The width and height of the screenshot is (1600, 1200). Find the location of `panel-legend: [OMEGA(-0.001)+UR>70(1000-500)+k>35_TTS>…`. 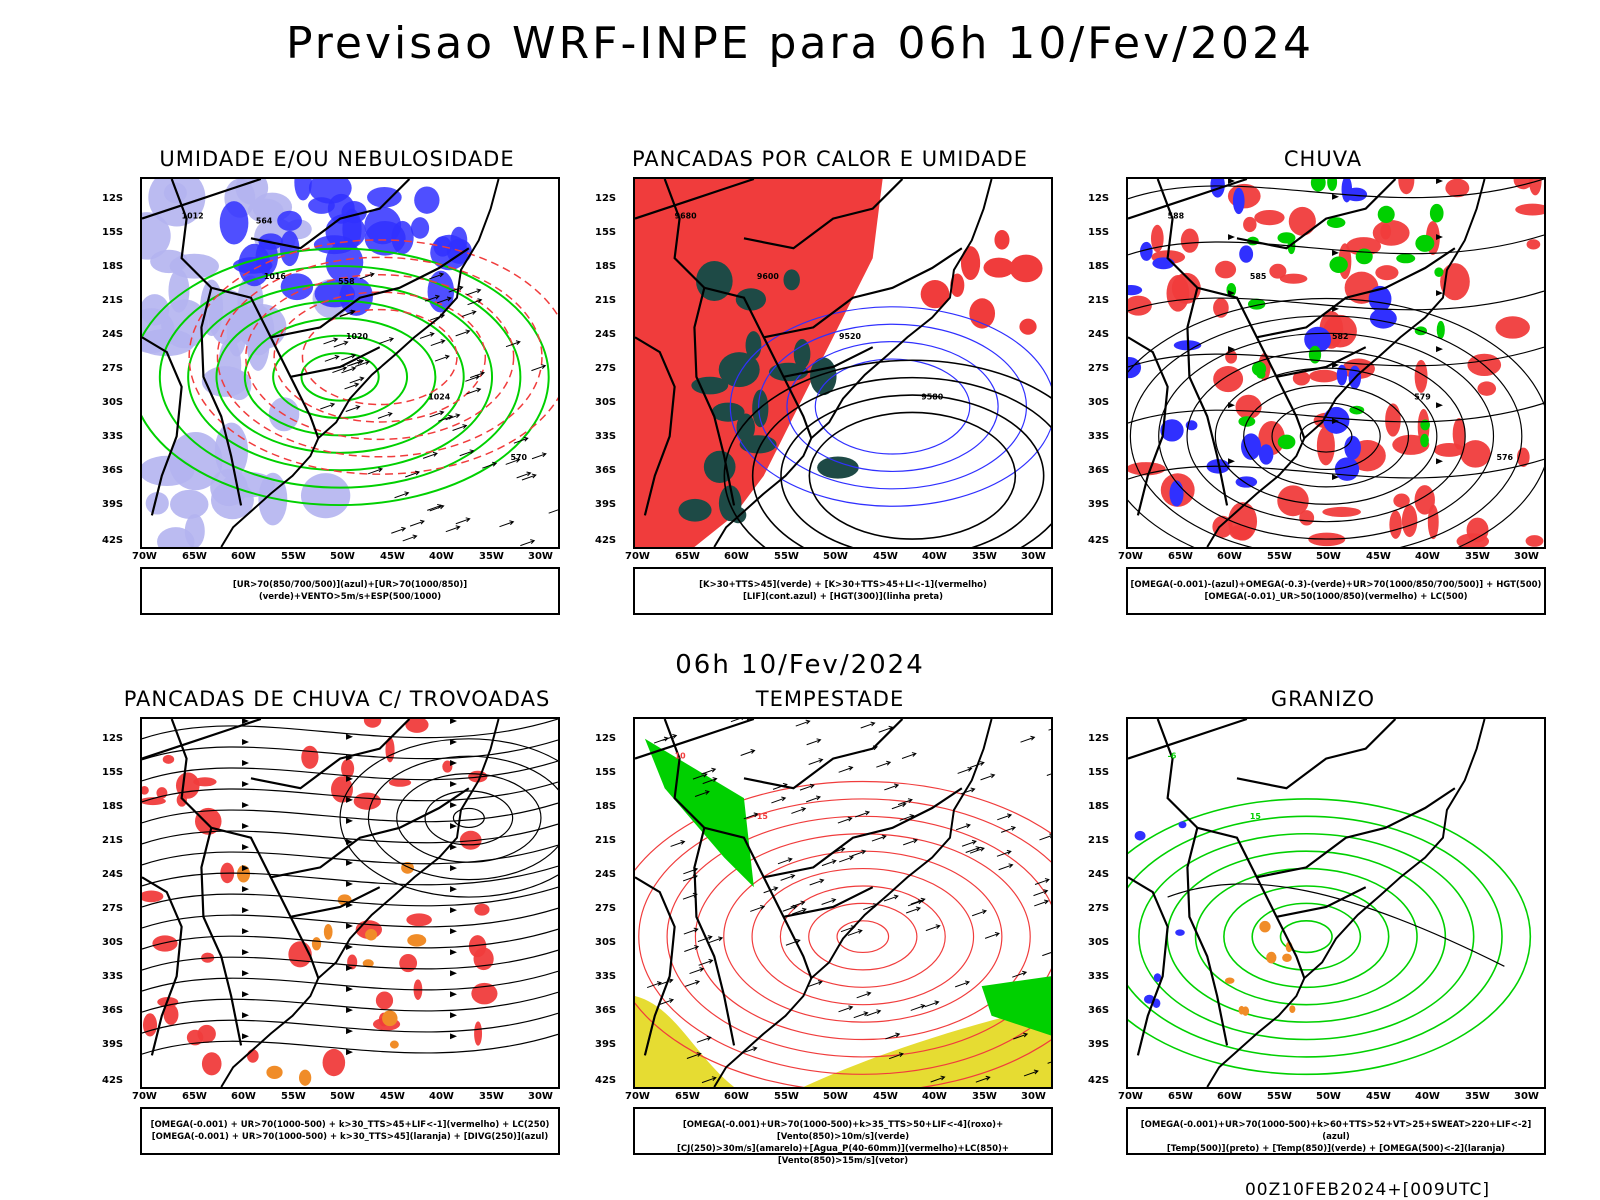

panel-legend: [OMEGA(-0.001)+UR>70(1000-500)+k>35_TTS>… is located at coordinates (843, 1136).